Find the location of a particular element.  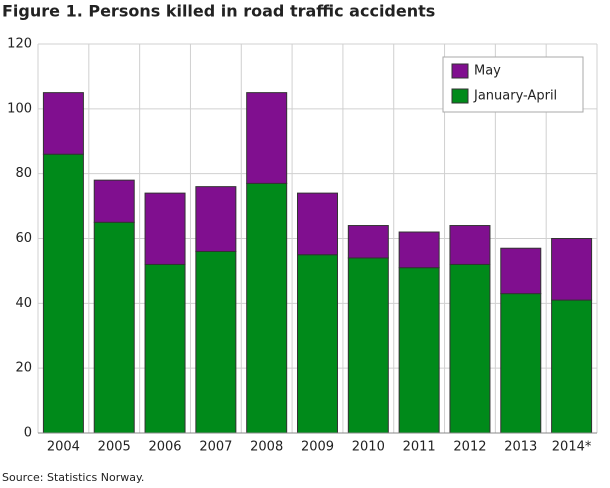

x-tick-label: 2005 is located at coordinates (114, 447).